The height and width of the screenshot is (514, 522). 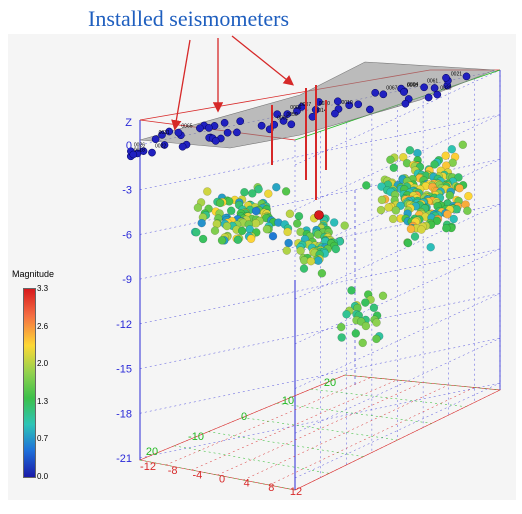 I want to click on colorbar-tick-label: 0.0, so click(x=43, y=476).